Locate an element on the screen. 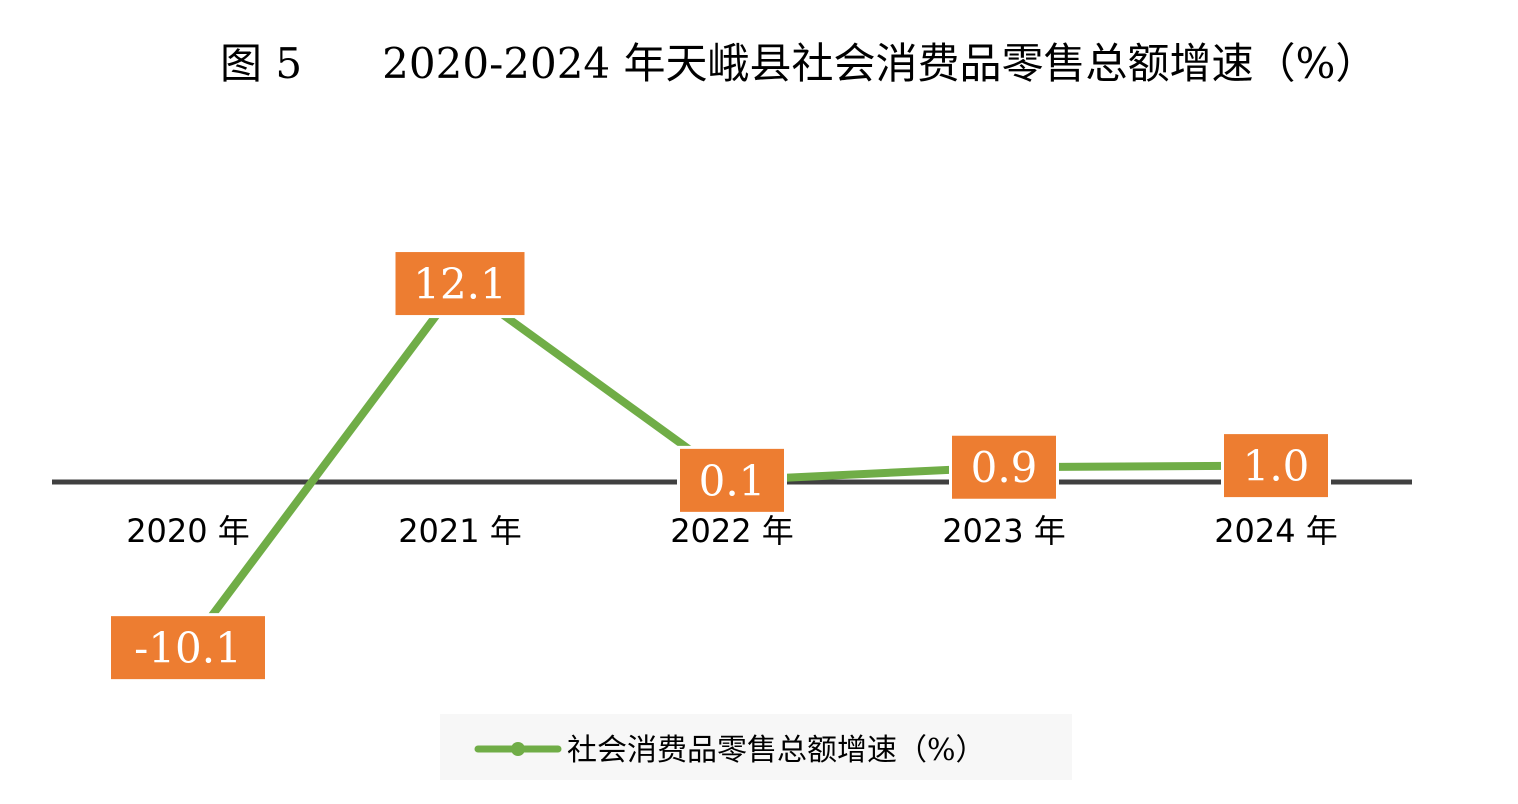 This screenshot has height=804, width=1518. data-label-text: 1.0 is located at coordinates (1276, 466).